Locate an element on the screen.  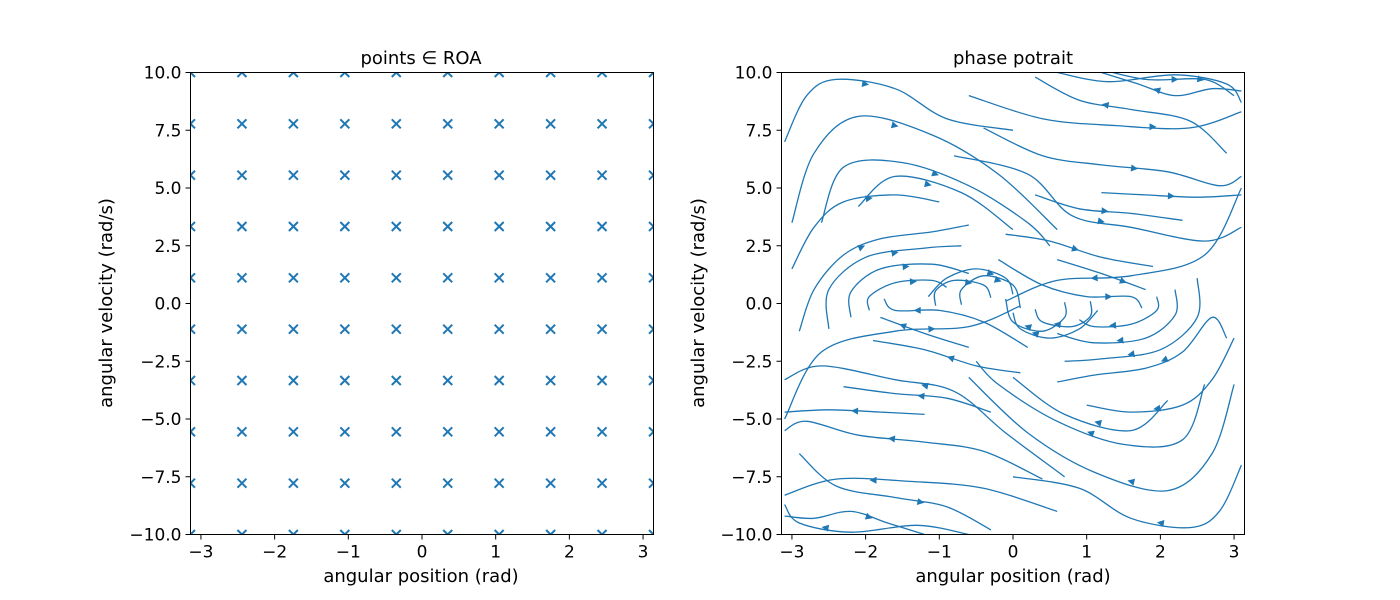
phase-portrait-x-ticks: −3 −2 −1 0 1 2 3 is located at coordinates (1009, 548).